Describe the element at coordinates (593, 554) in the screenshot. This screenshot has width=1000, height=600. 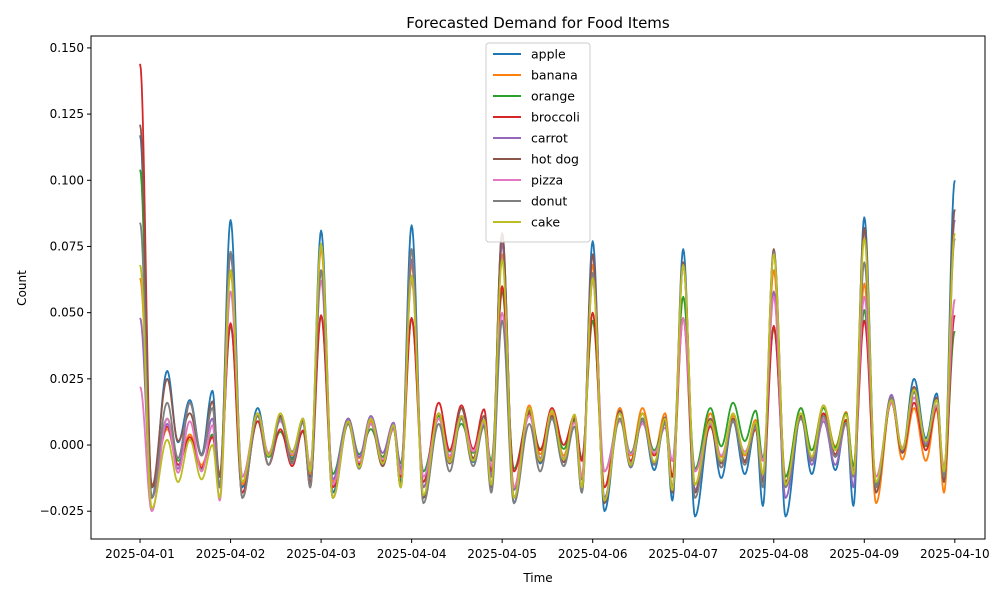
I see `x-tick-label: 2025-04-06` at that location.